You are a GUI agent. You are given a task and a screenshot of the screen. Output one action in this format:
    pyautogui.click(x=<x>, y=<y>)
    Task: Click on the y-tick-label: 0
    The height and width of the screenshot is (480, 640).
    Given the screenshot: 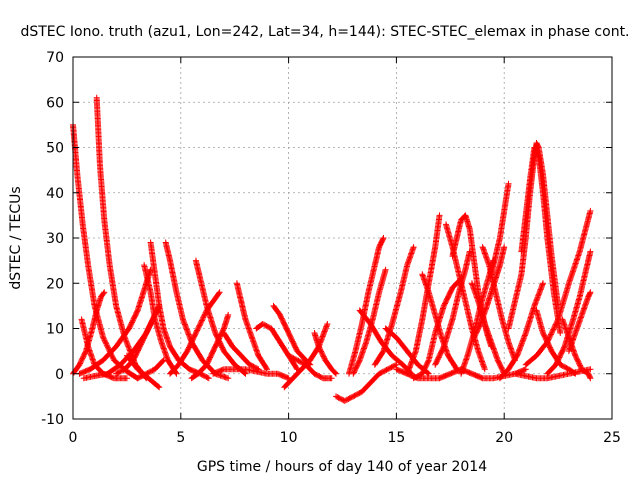 What is the action you would take?
    pyautogui.click(x=59, y=375)
    